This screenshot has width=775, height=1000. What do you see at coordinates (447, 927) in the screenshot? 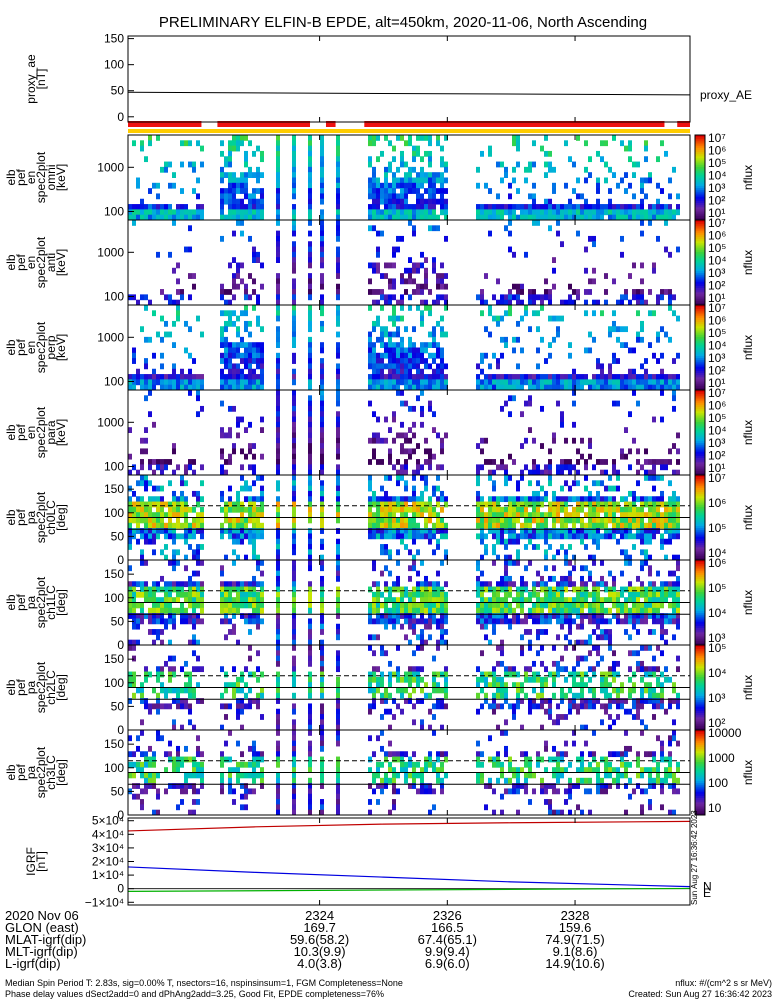
I see `ephemeris-value: 166.5` at bounding box center [447, 927].